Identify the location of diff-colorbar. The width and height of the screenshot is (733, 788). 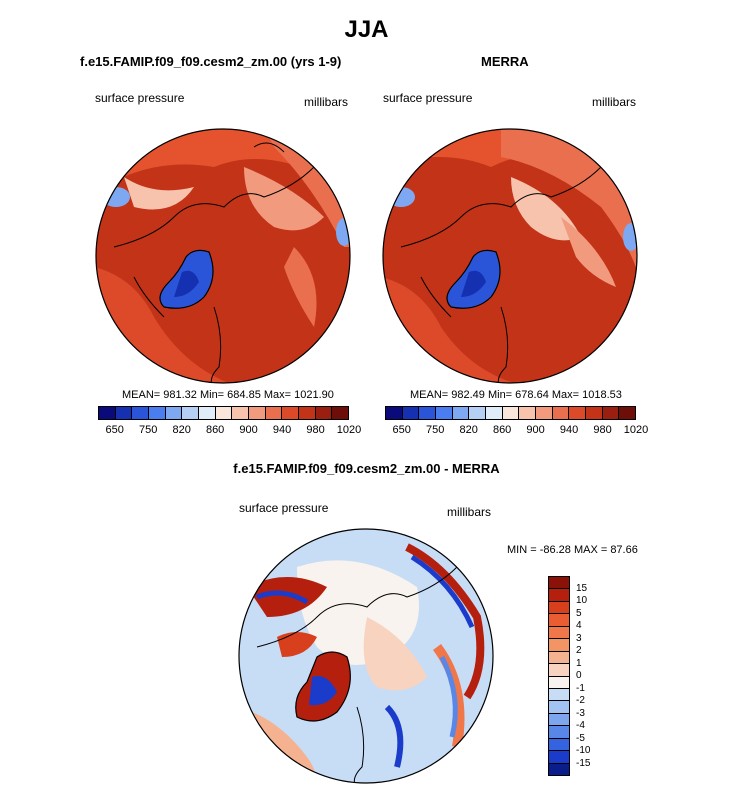
(559, 676).